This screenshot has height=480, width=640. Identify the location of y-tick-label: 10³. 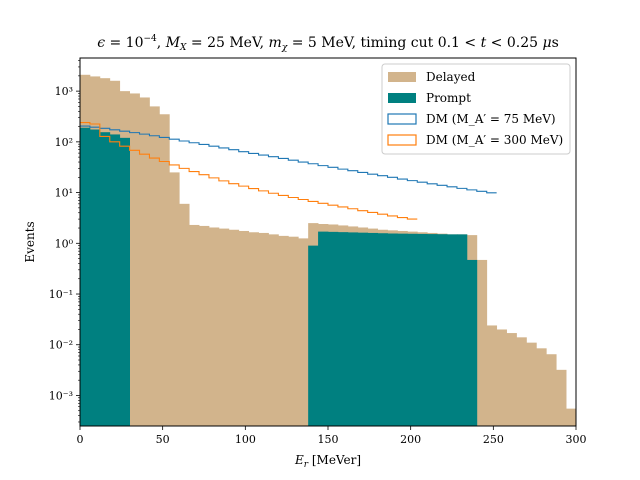
(64, 91).